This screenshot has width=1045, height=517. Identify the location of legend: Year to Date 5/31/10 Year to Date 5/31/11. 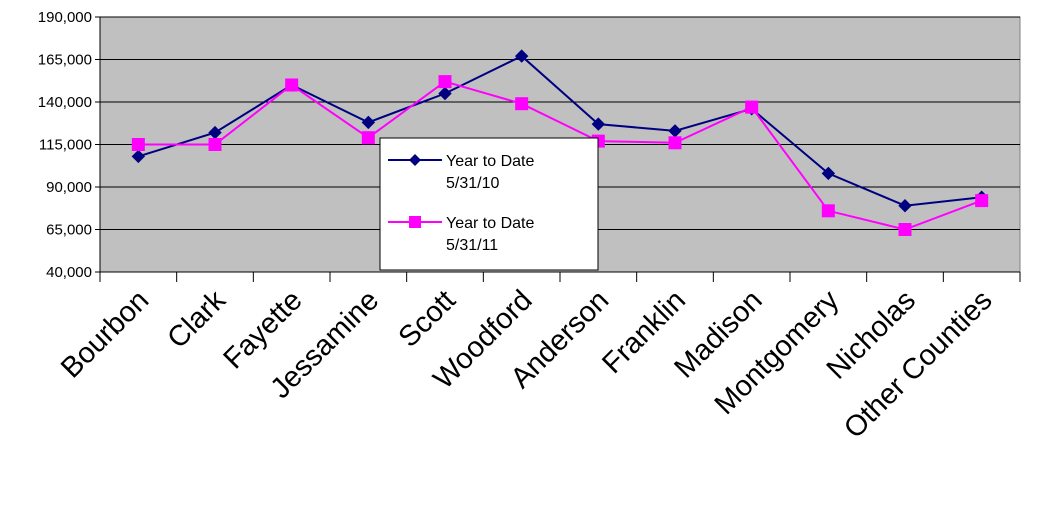
(489, 204).